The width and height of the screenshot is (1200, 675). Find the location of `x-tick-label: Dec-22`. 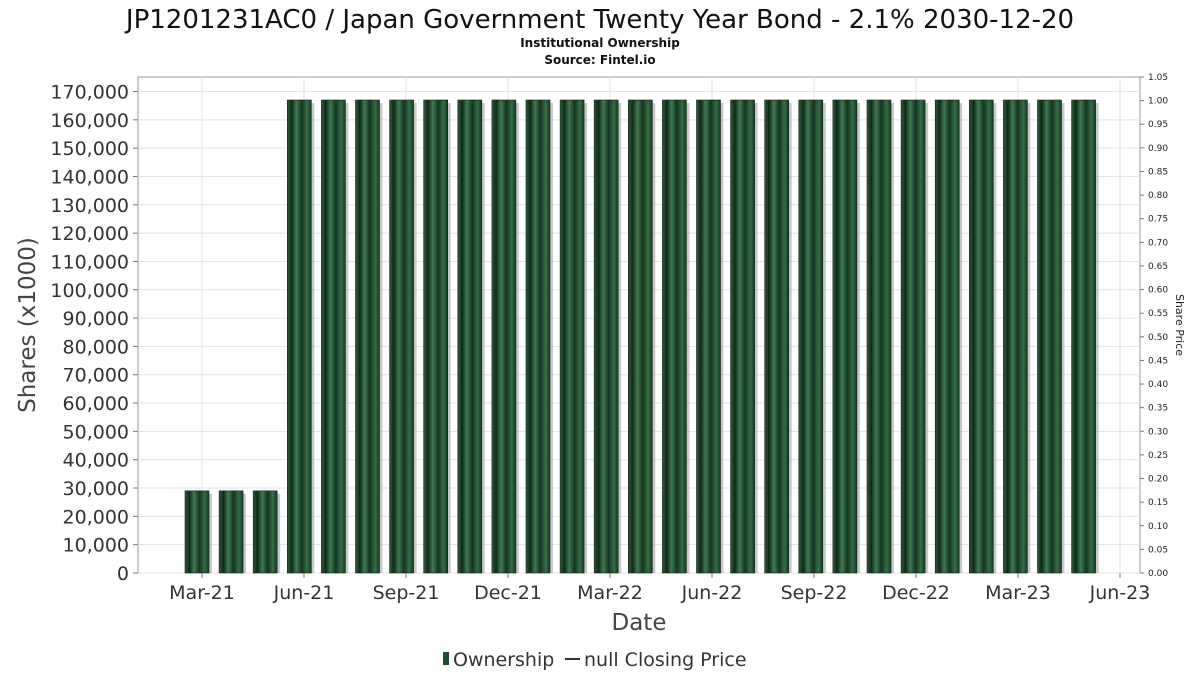

x-tick-label: Dec-22 is located at coordinates (916, 593).